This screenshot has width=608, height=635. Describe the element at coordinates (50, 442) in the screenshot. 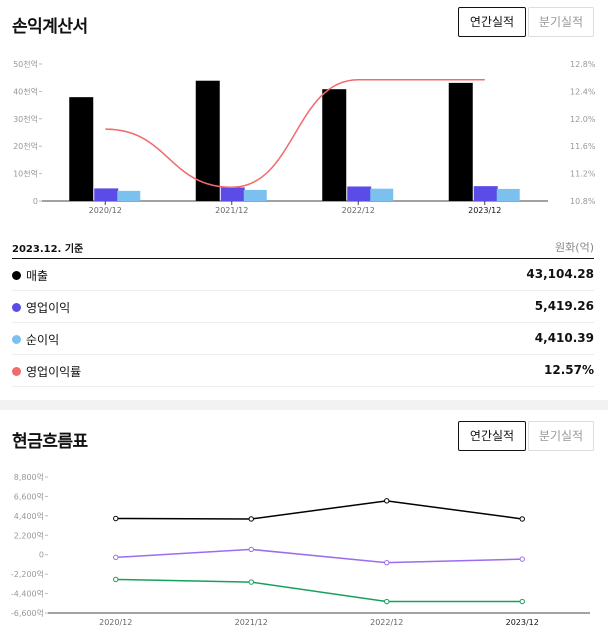

I see `cash-flow-title: 현금흐름표` at that location.